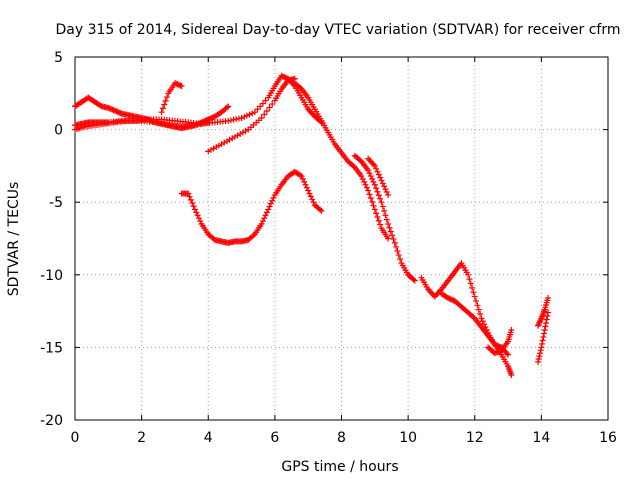 This screenshot has width=640, height=485. What do you see at coordinates (208, 438) in the screenshot?
I see `x-tick-label: 4` at bounding box center [208, 438].